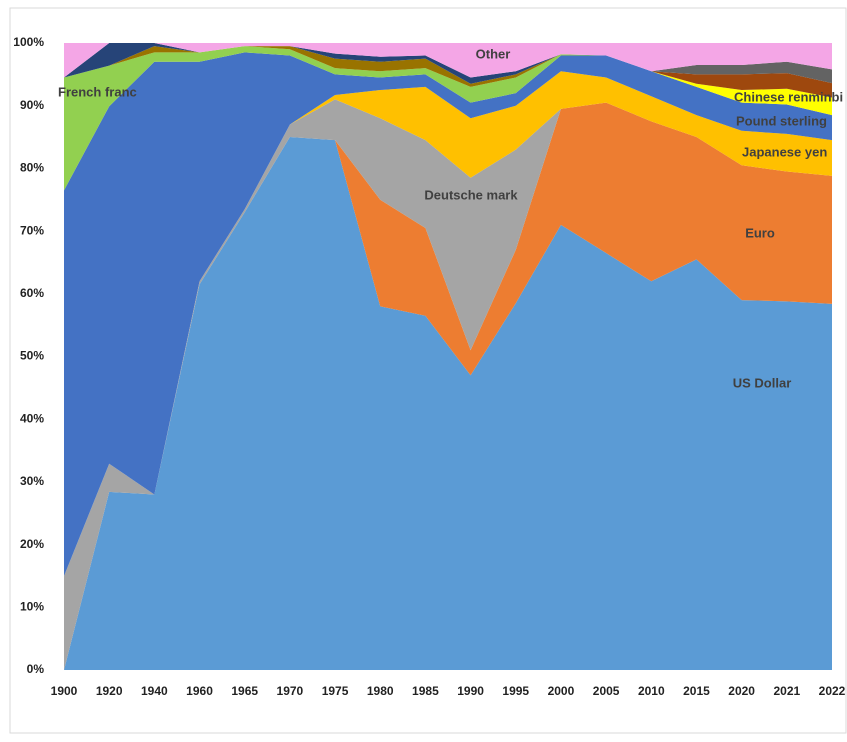  What do you see at coordinates (784, 151) in the screenshot?
I see `series-label: Japanese yen` at bounding box center [784, 151].